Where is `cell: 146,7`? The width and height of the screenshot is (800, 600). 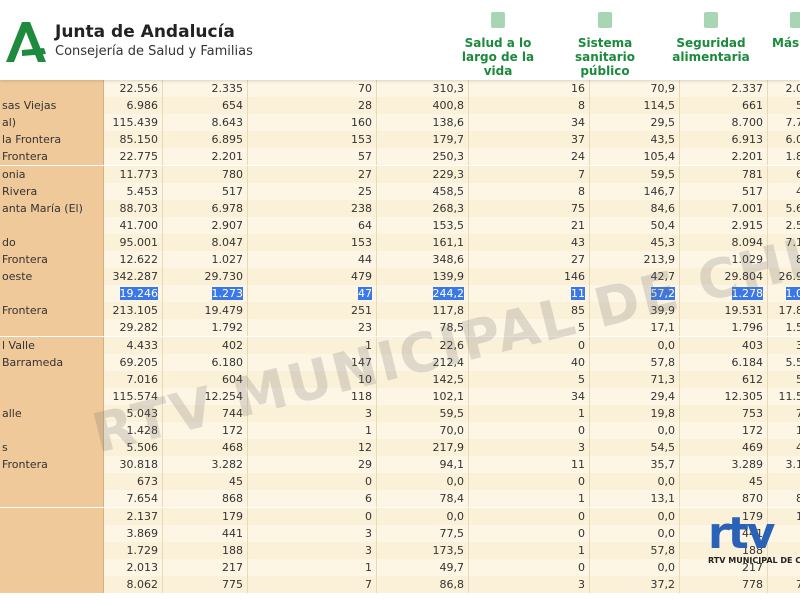
cell: 146,7 is located at coordinates (635, 191).